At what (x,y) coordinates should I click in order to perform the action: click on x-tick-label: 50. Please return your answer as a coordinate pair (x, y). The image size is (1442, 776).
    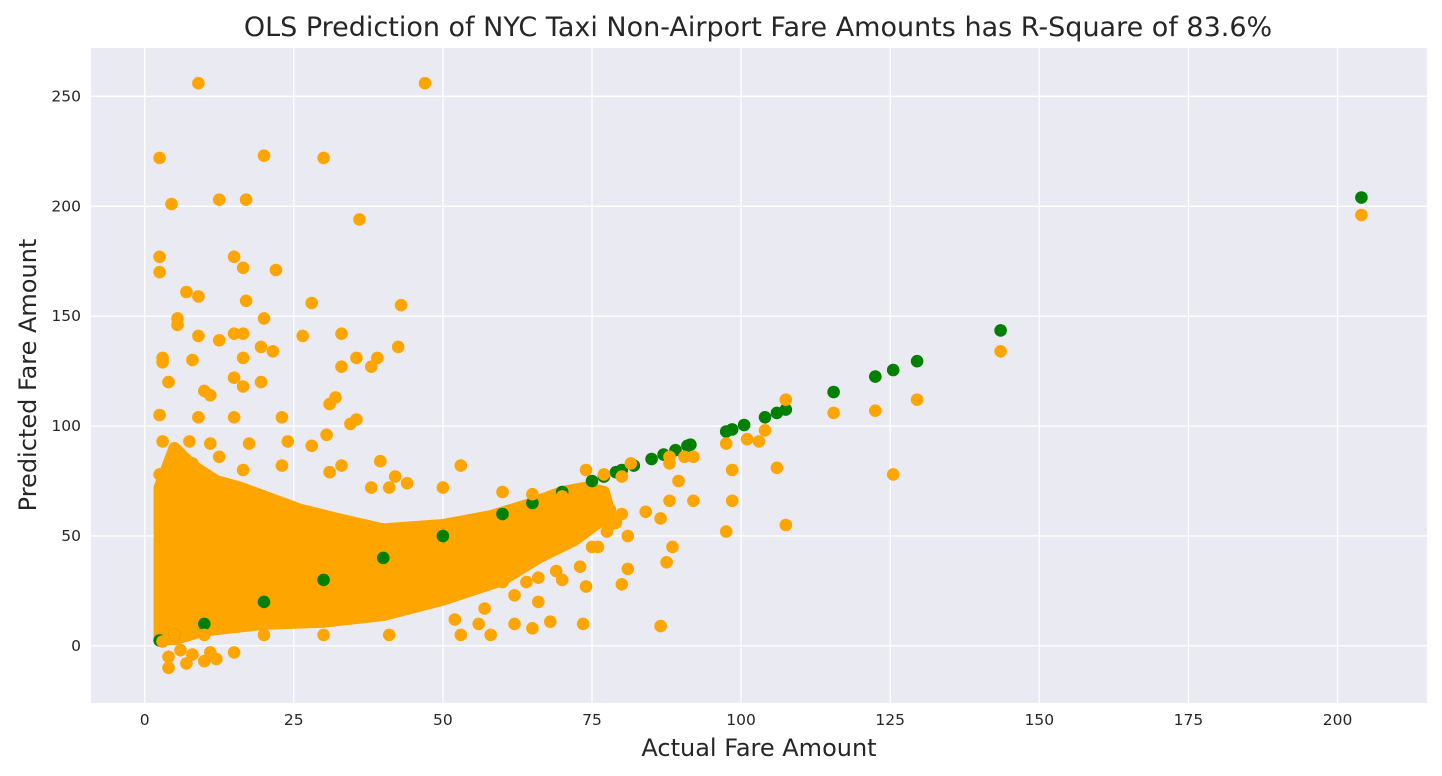
    Looking at the image, I should click on (443, 720).